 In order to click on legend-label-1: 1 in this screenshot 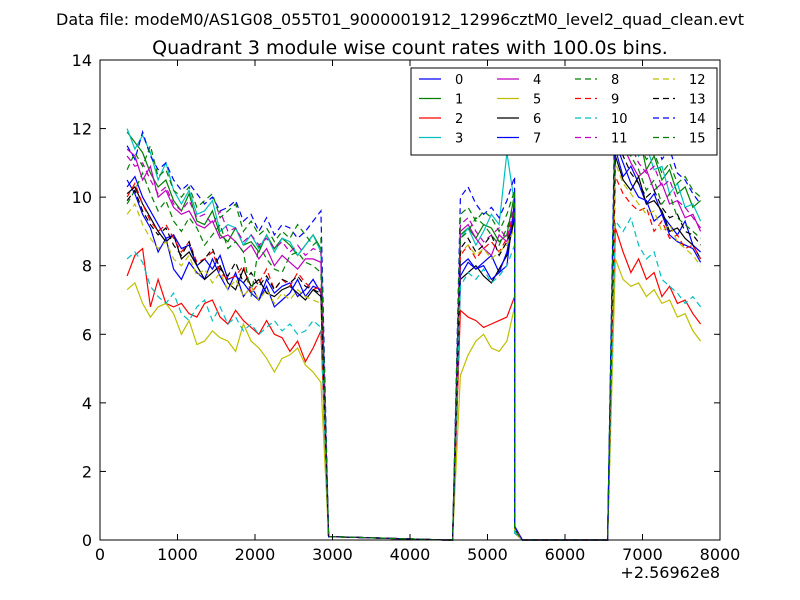, I will do `click(459, 100)`.